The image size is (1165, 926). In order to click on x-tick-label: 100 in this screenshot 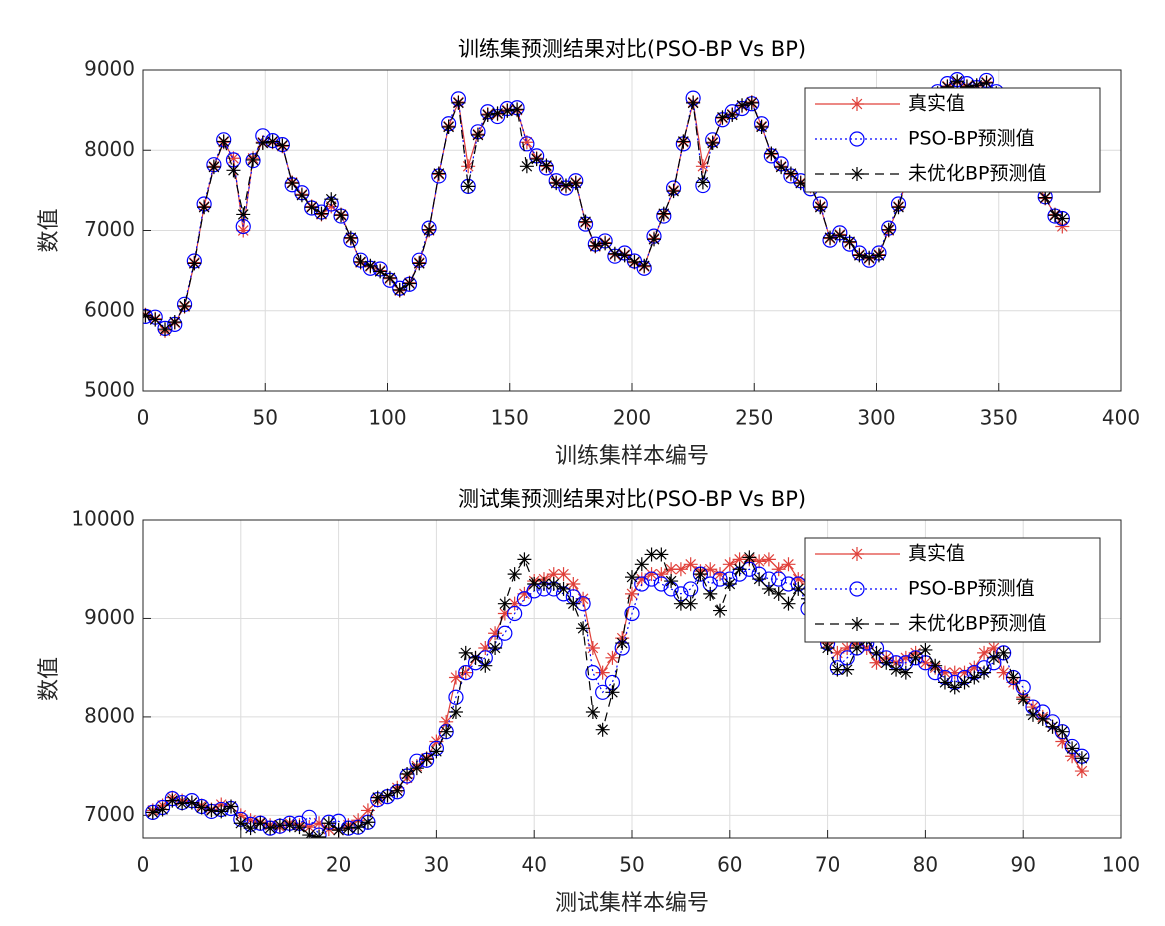, I will do `click(387, 418)`.